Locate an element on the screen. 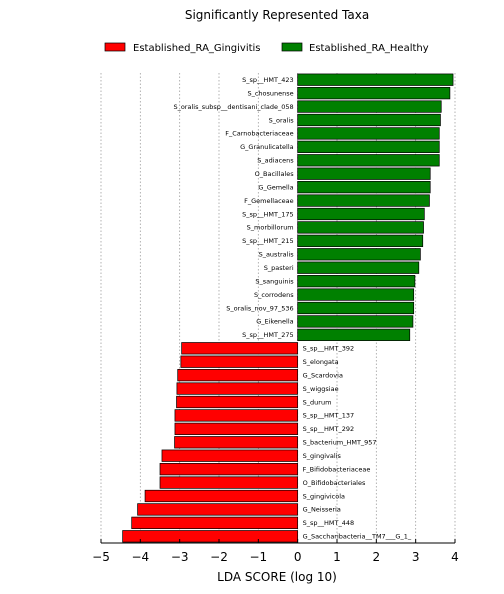 Image resolution: width=504 pixels, height=594 pixels. bar-label: G_Neisseria is located at coordinates (322, 510).